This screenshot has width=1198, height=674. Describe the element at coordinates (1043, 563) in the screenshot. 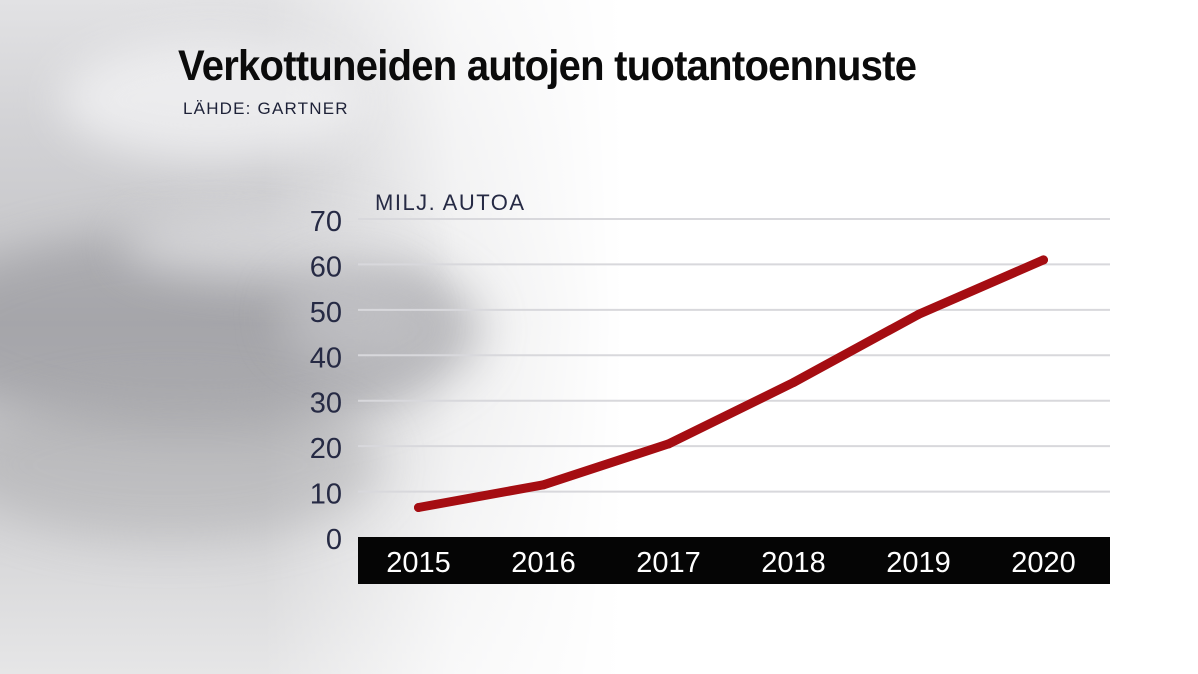

I see `x-tick-label: 2020` at that location.